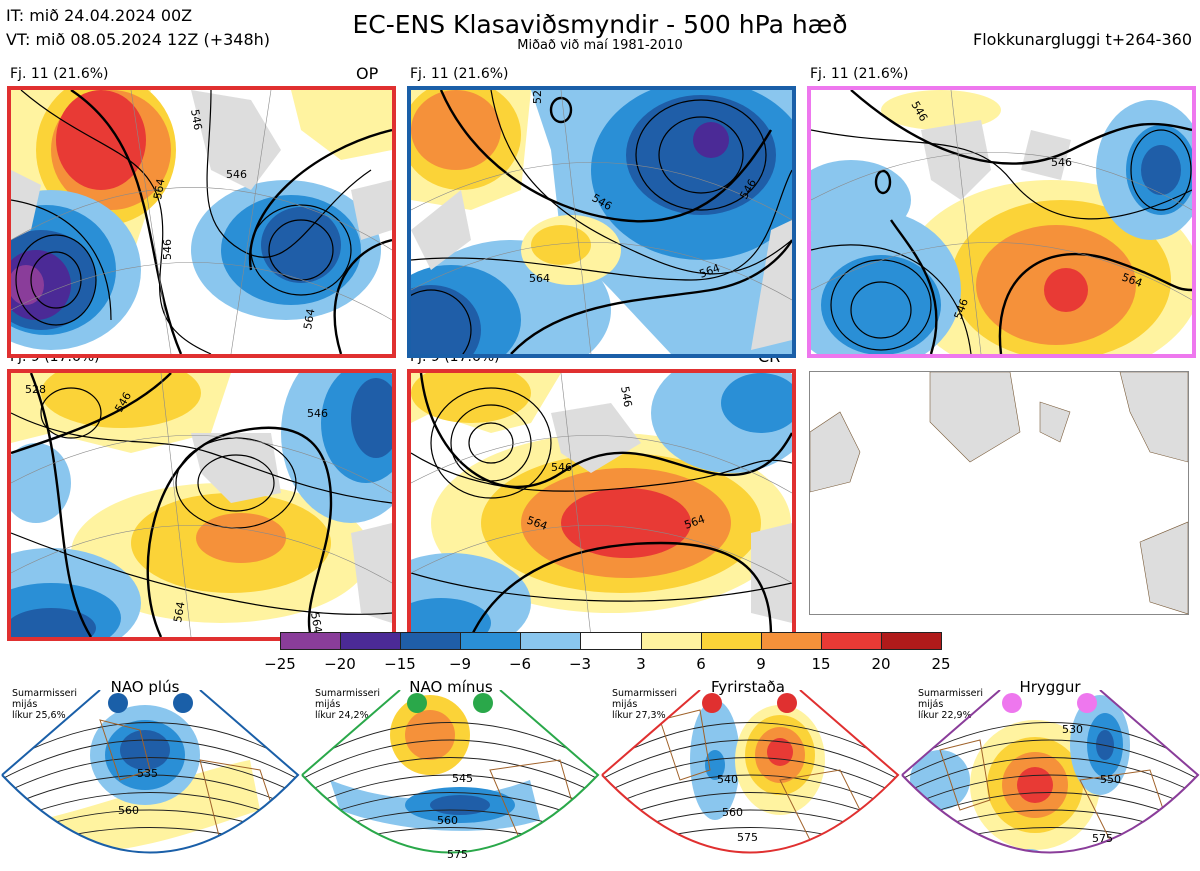 This screenshot has width=1200, height=871. I want to click on cluster-map-1: 564 546 546 546 564, so click(201, 222).